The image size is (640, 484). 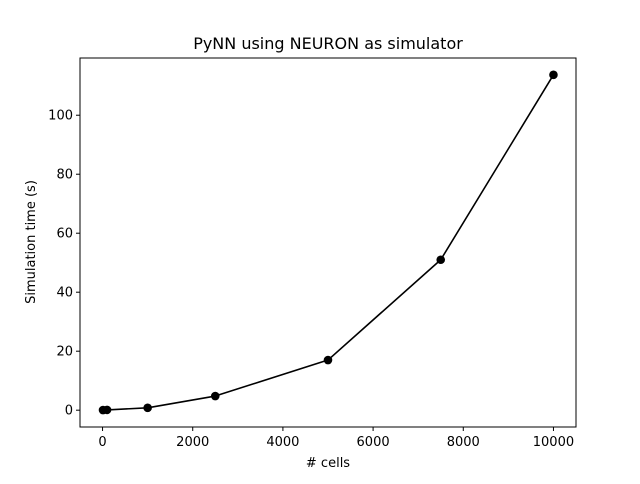 I want to click on x-axis: 0 2000 4000 6000 8000 10000, so click(x=336, y=438).